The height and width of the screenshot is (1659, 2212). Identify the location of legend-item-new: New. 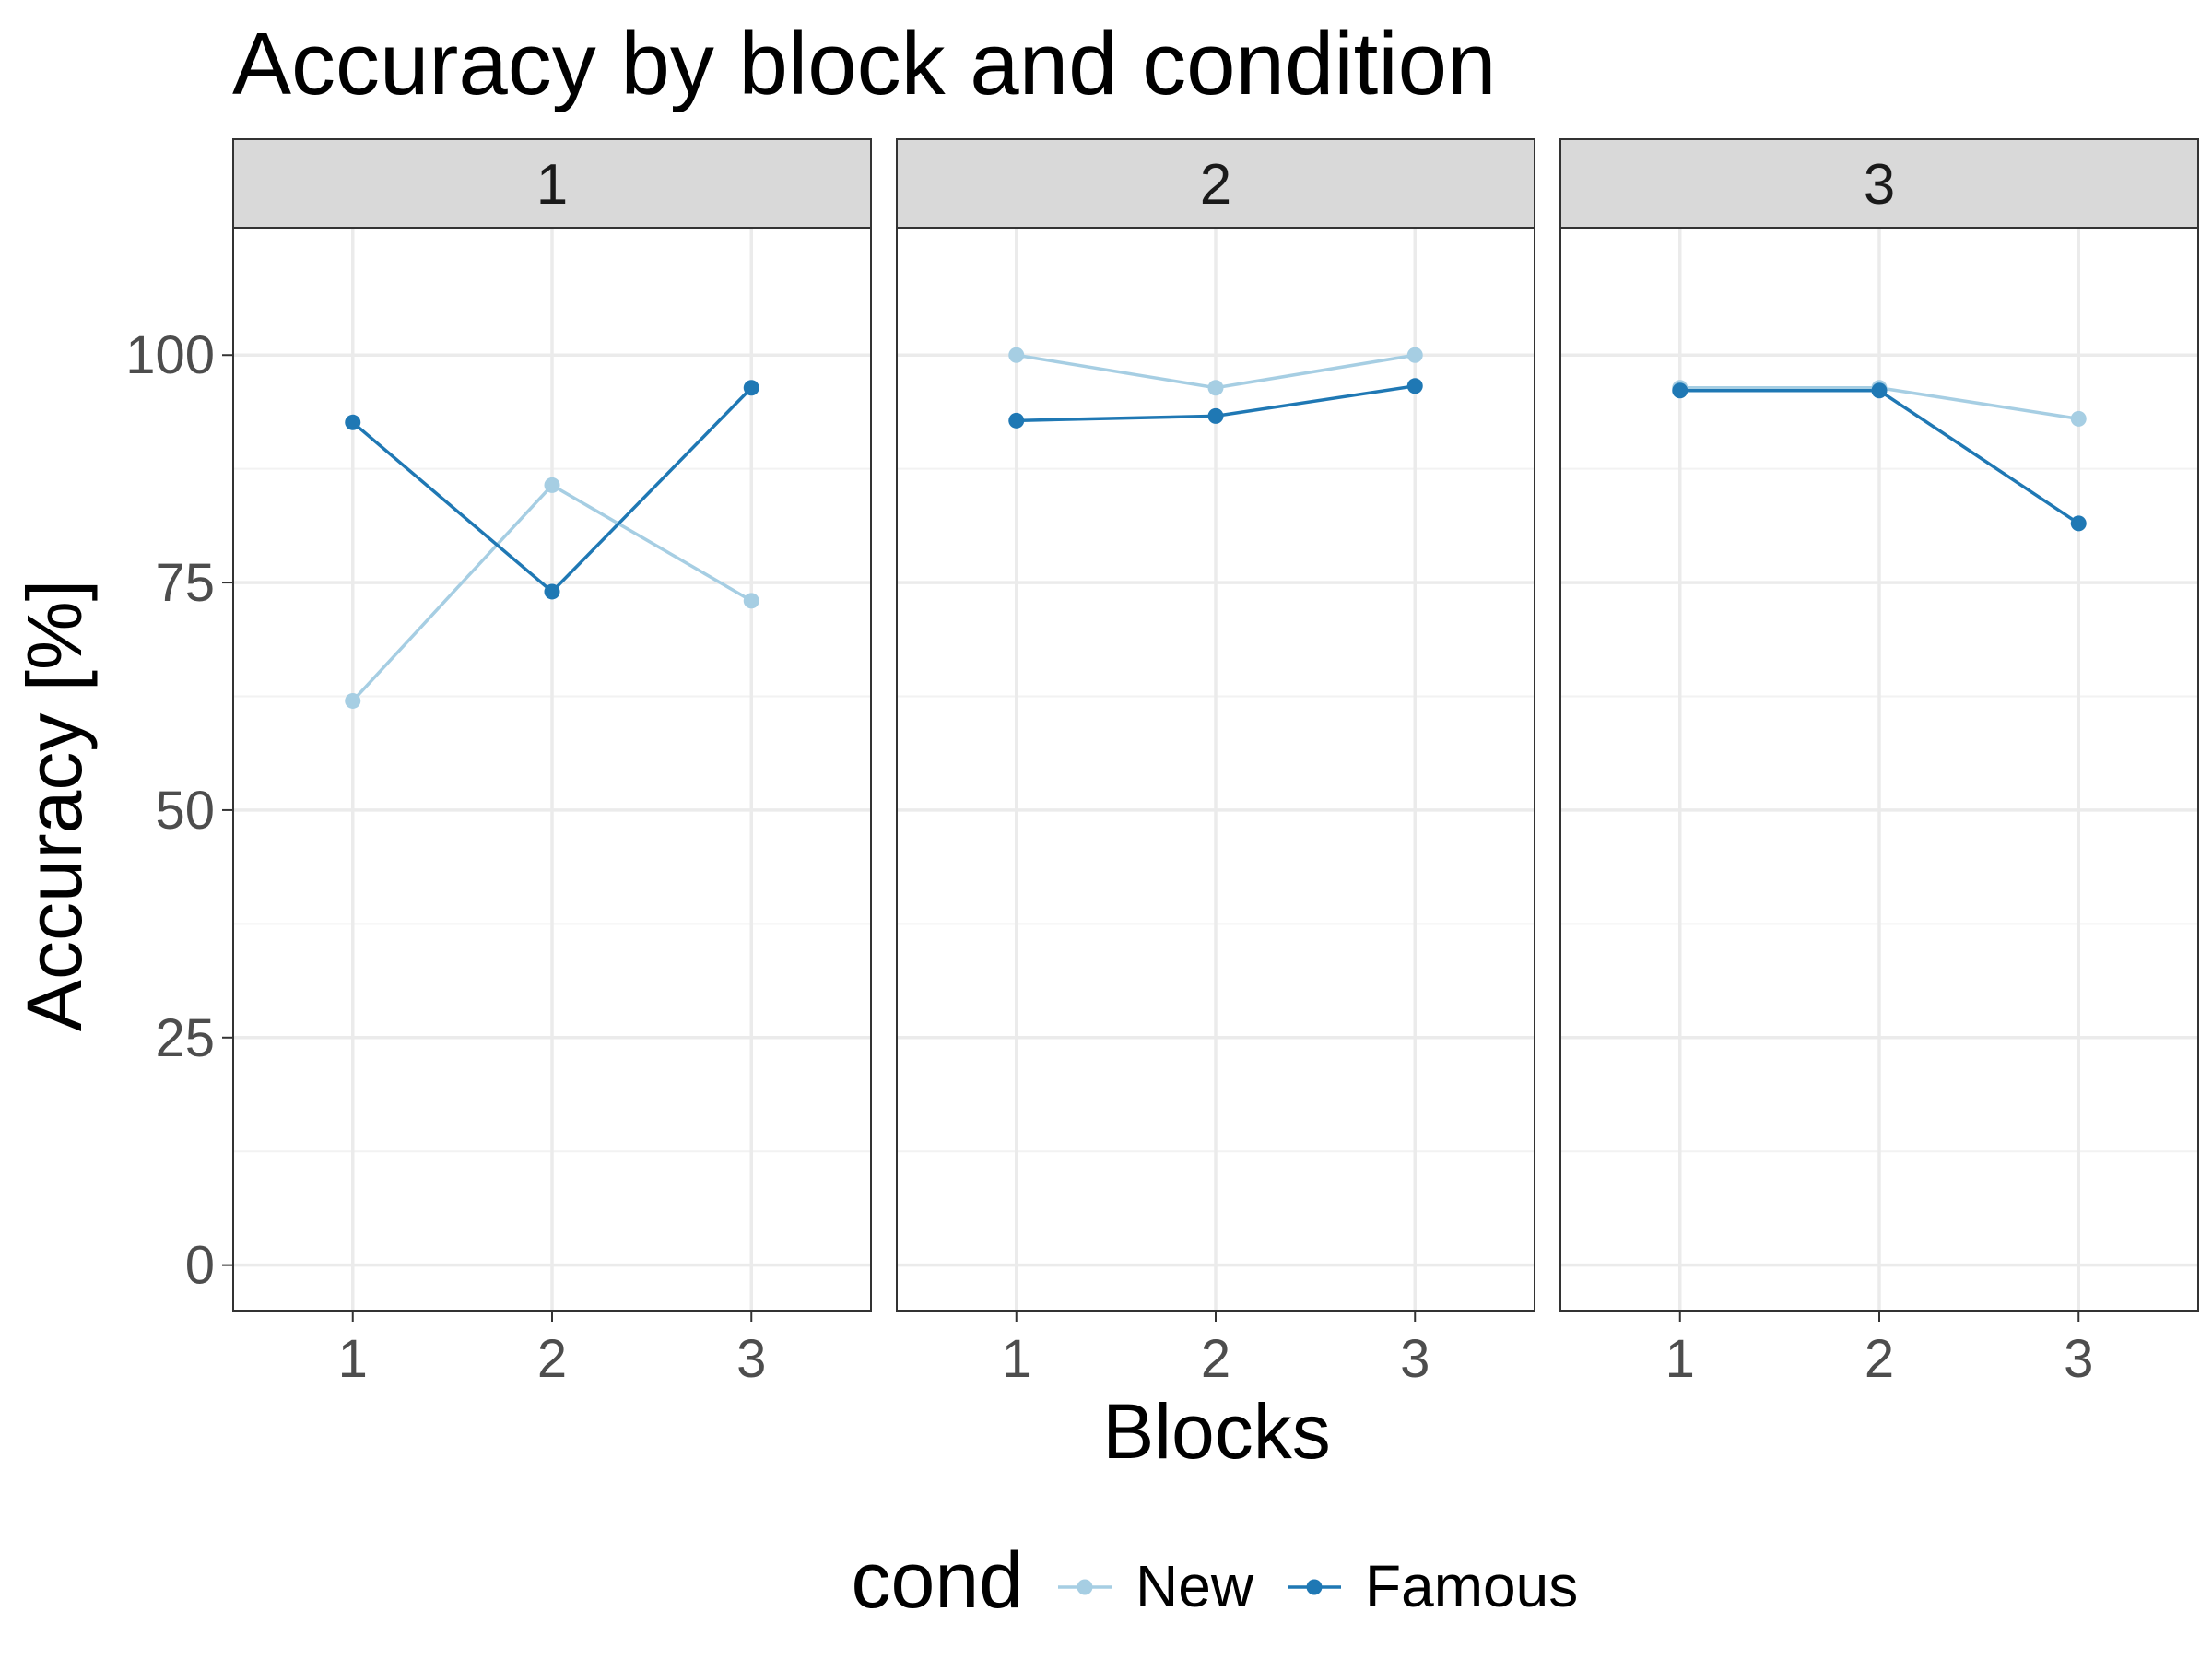
(1156, 1586).